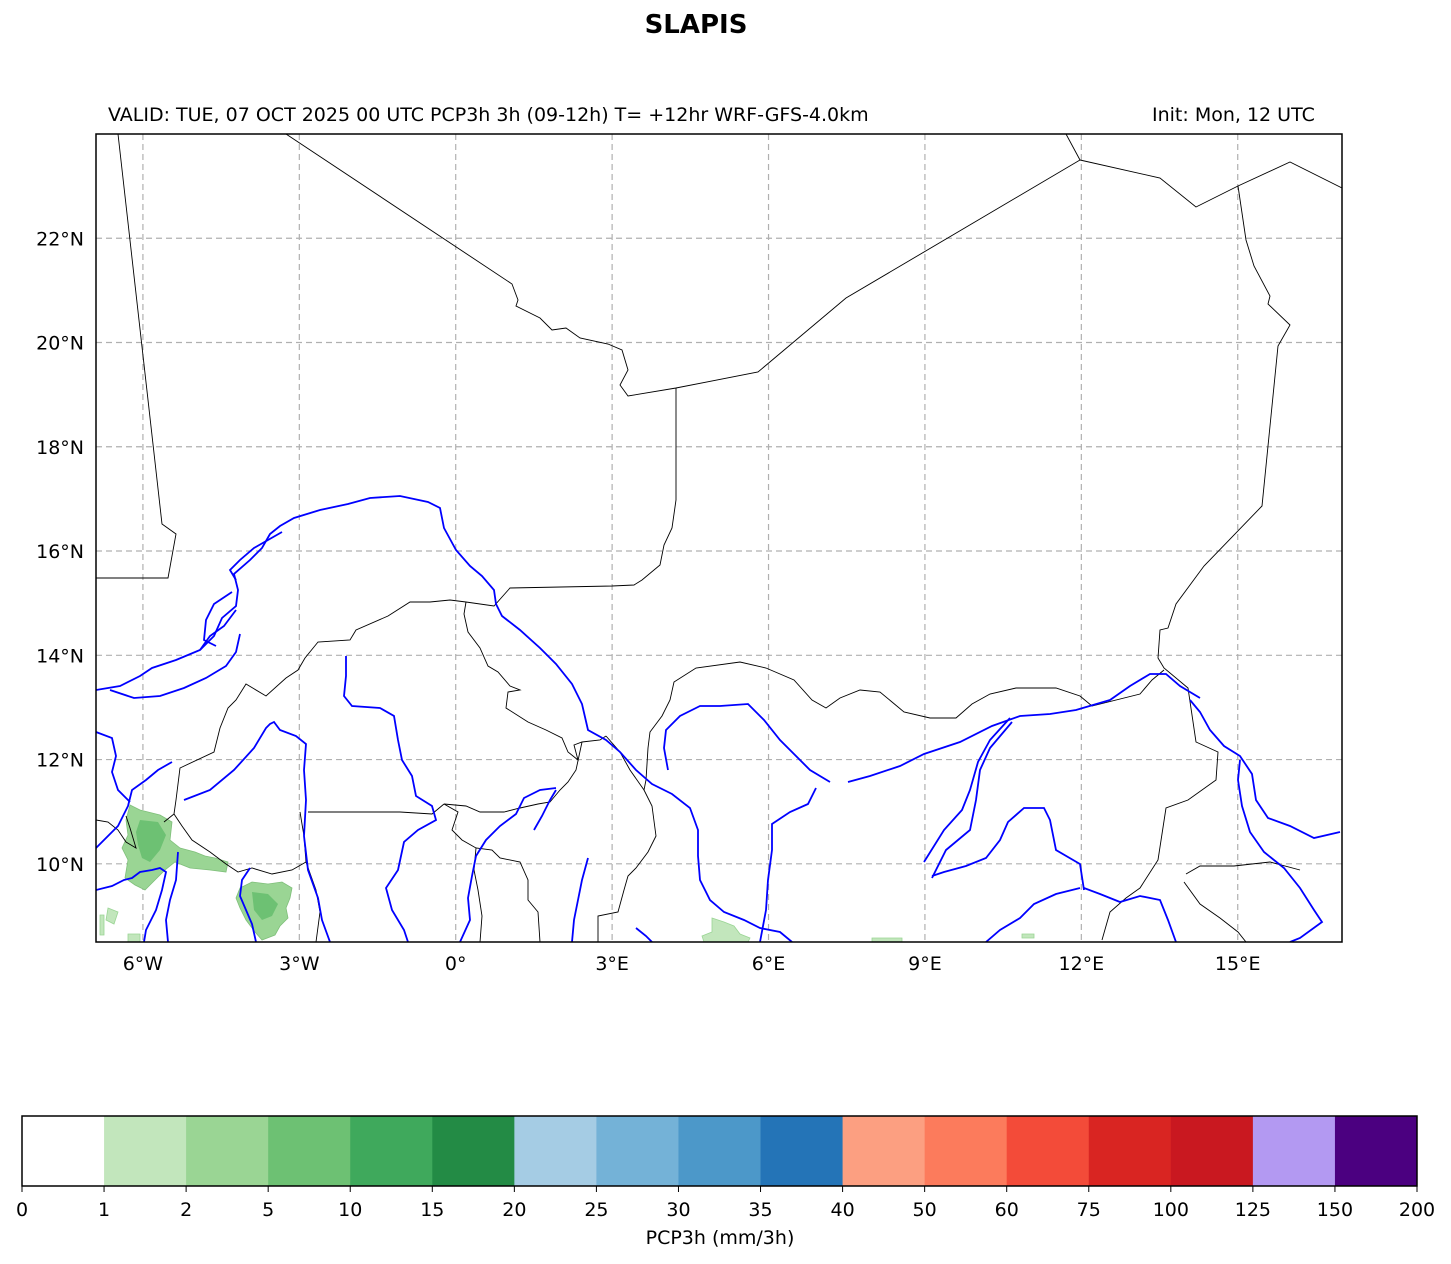 This screenshot has width=1451, height=1264. Describe the element at coordinates (1210, 183) in the screenshot. I see `border-niger-libya` at that location.